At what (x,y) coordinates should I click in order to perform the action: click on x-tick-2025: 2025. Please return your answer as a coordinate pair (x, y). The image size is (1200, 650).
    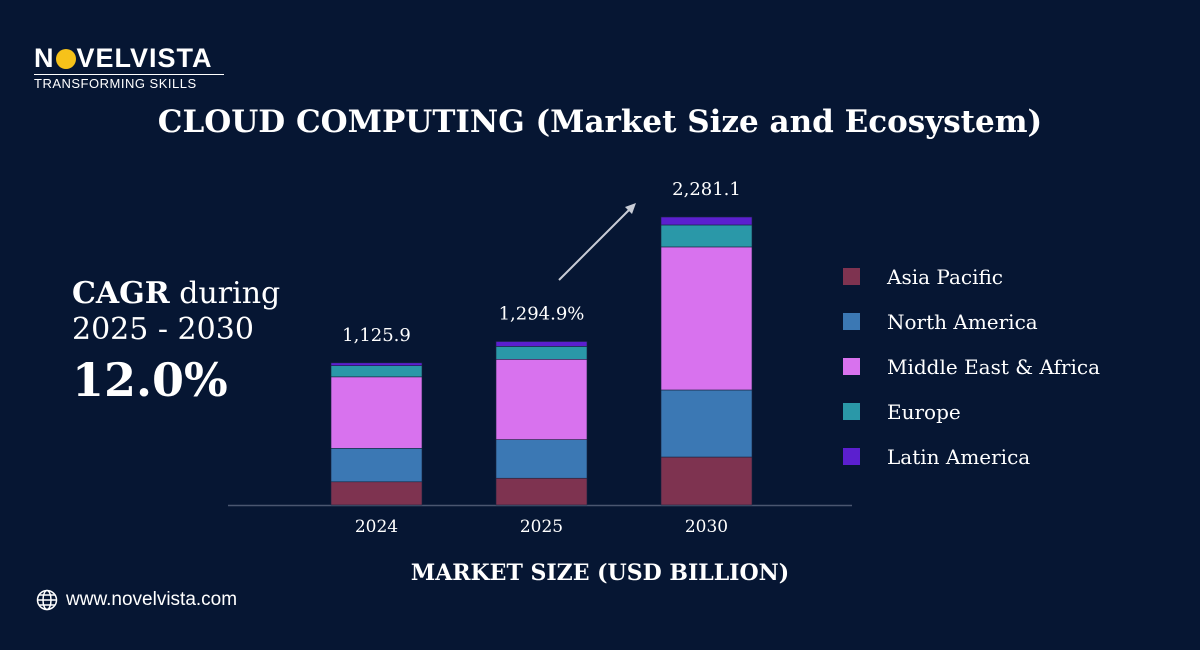
    Looking at the image, I should click on (541, 527).